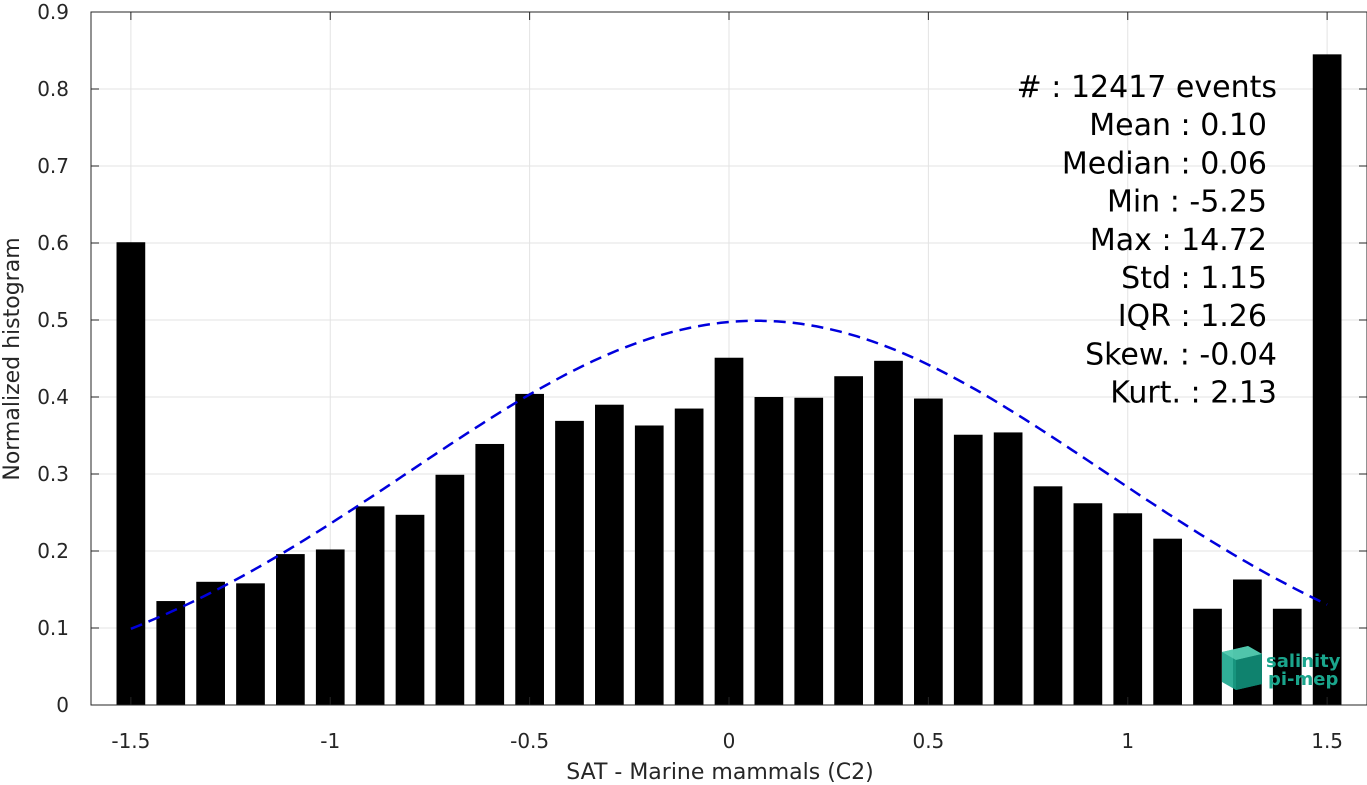 The image size is (1367, 785). I want to click on x-tick-labels: -1.5 -1 -0.5 0 0.5 1 1.5, so click(727, 741).